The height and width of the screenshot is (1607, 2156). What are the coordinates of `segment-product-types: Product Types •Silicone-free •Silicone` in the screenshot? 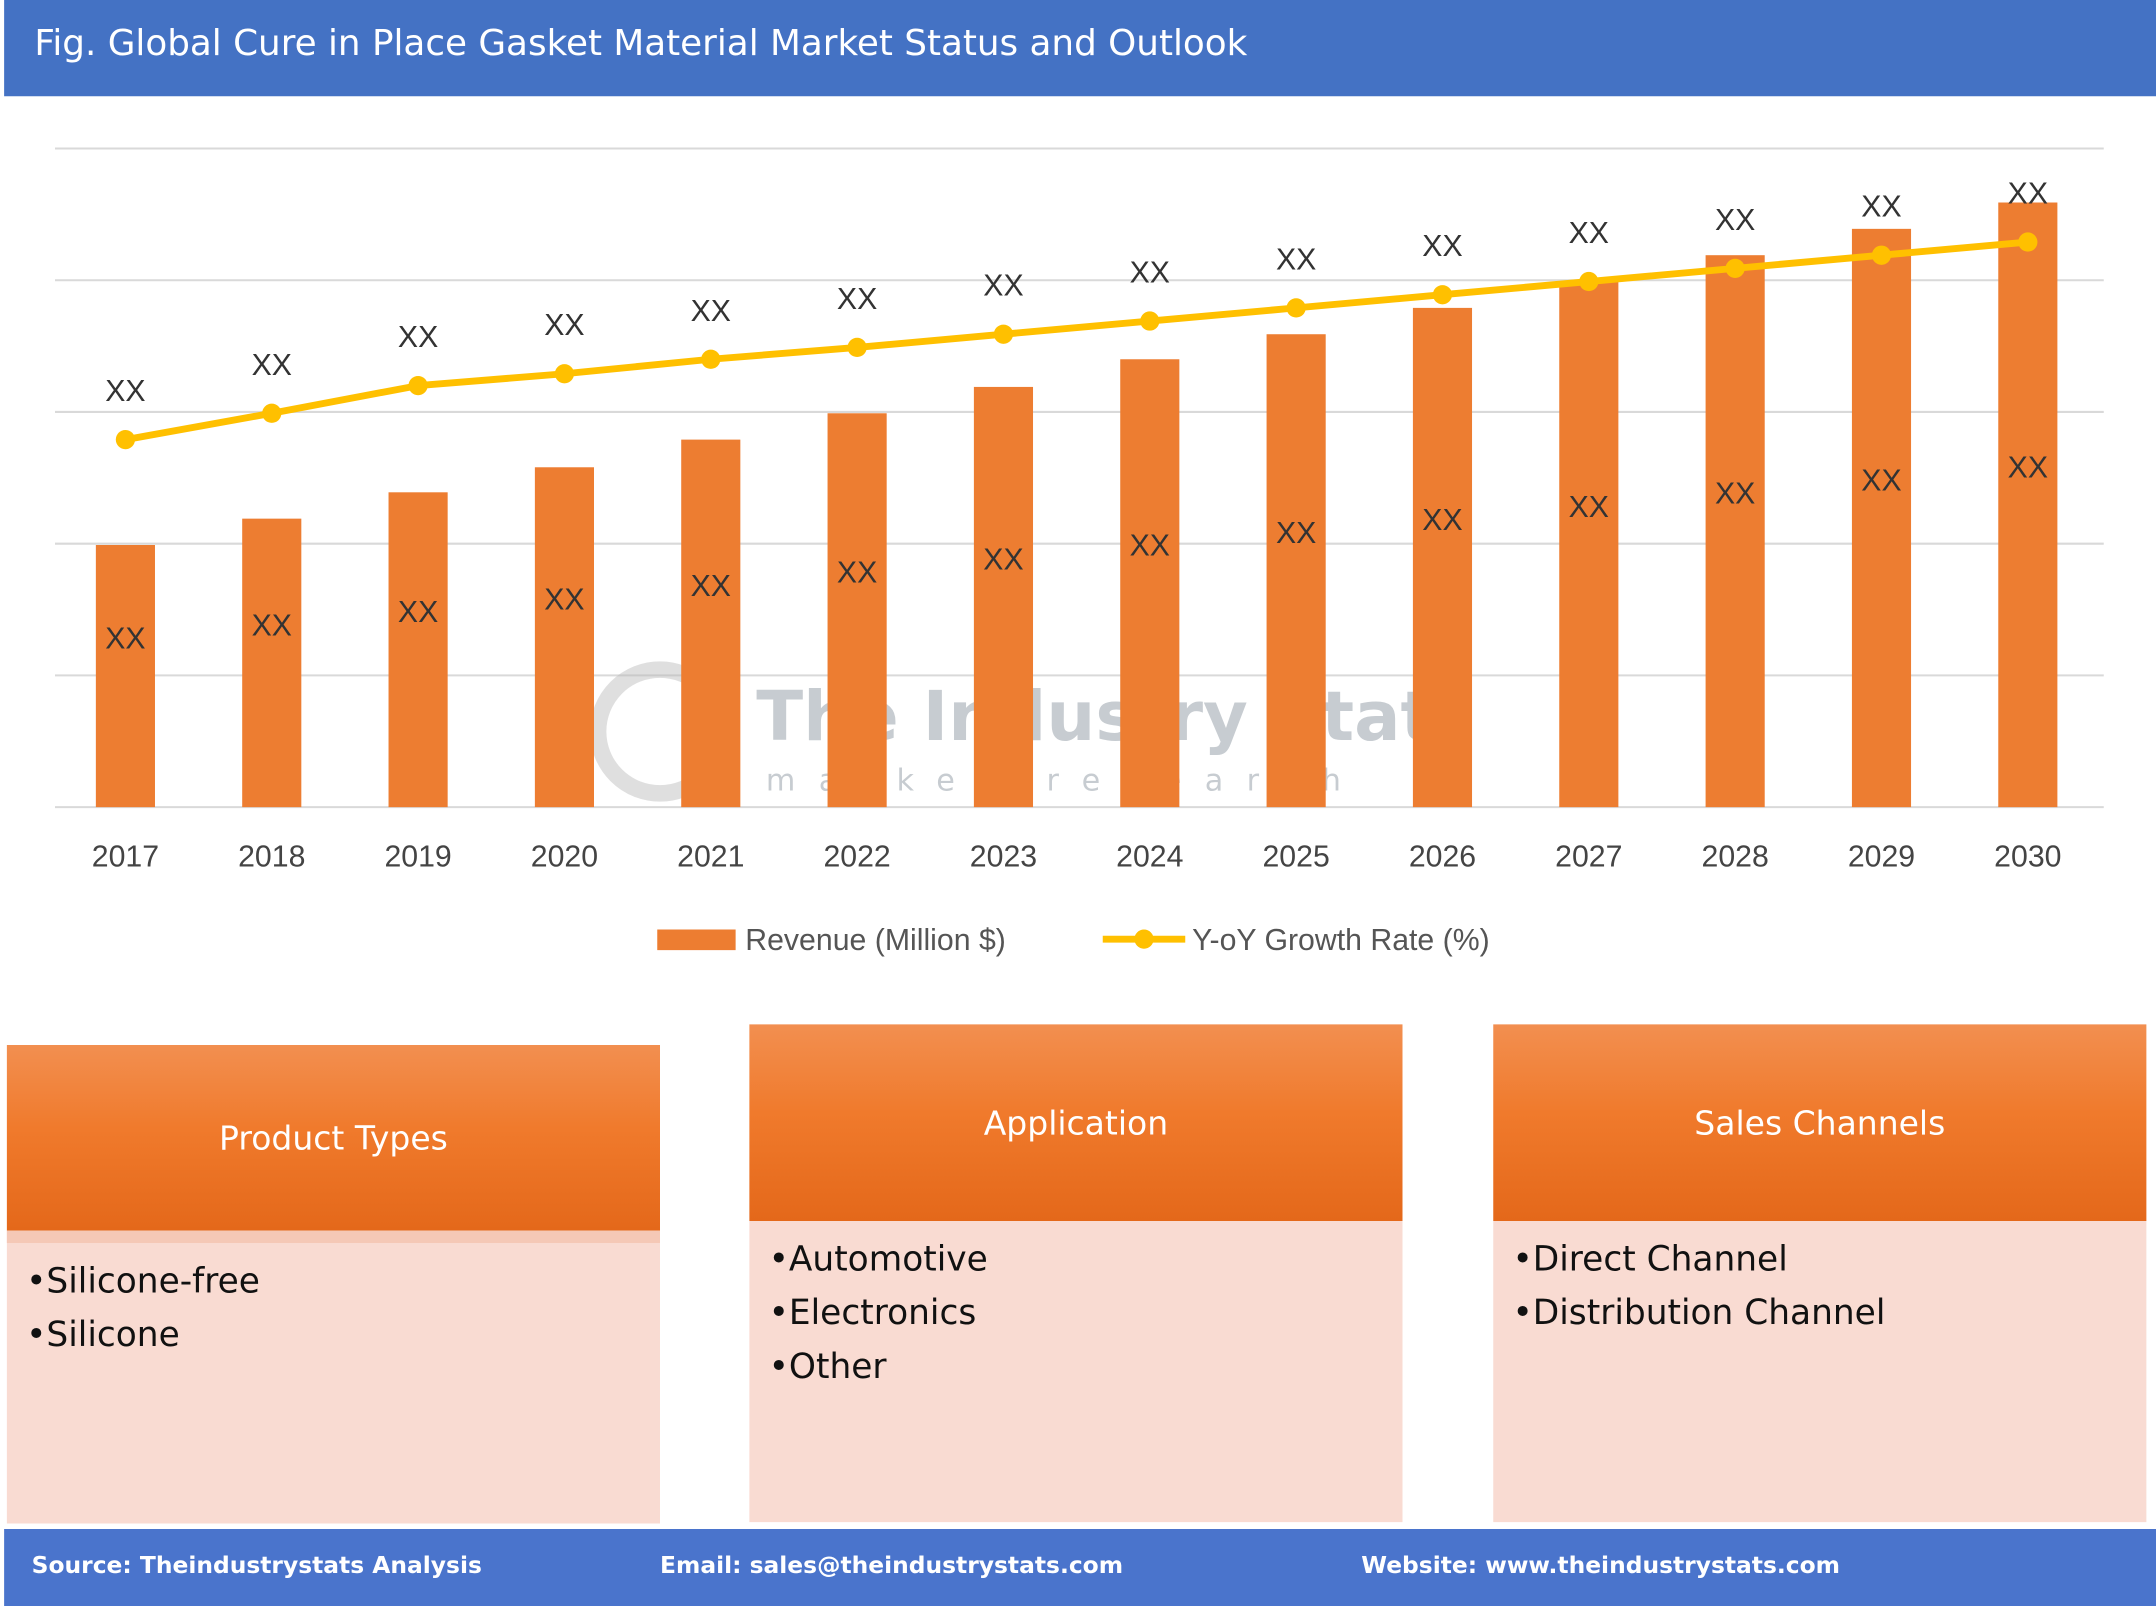 It's located at (333, 1284).